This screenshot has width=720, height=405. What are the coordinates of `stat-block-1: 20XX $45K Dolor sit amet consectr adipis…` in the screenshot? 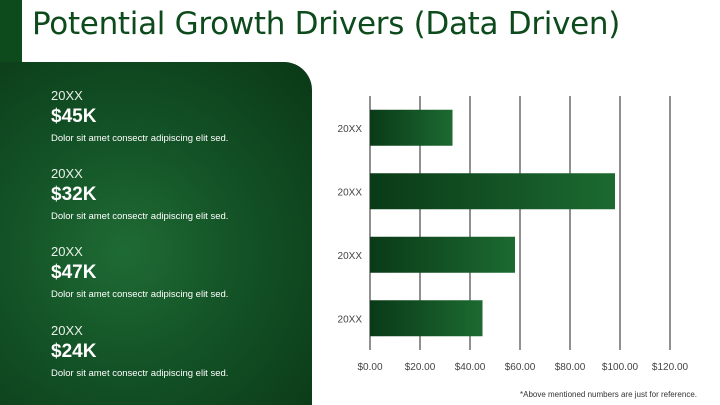 It's located at (178, 116).